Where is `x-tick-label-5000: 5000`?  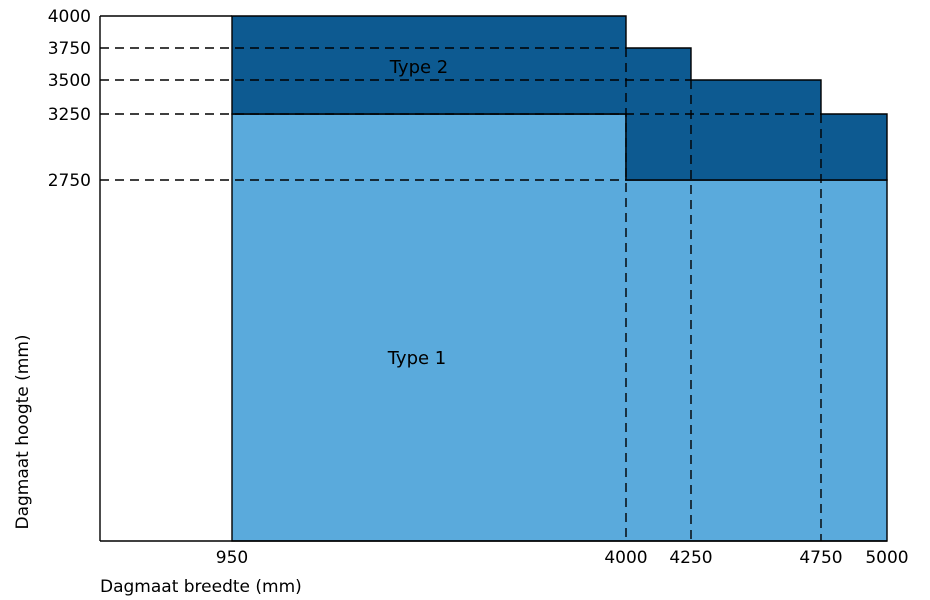
x-tick-label-5000: 5000 is located at coordinates (886, 558).